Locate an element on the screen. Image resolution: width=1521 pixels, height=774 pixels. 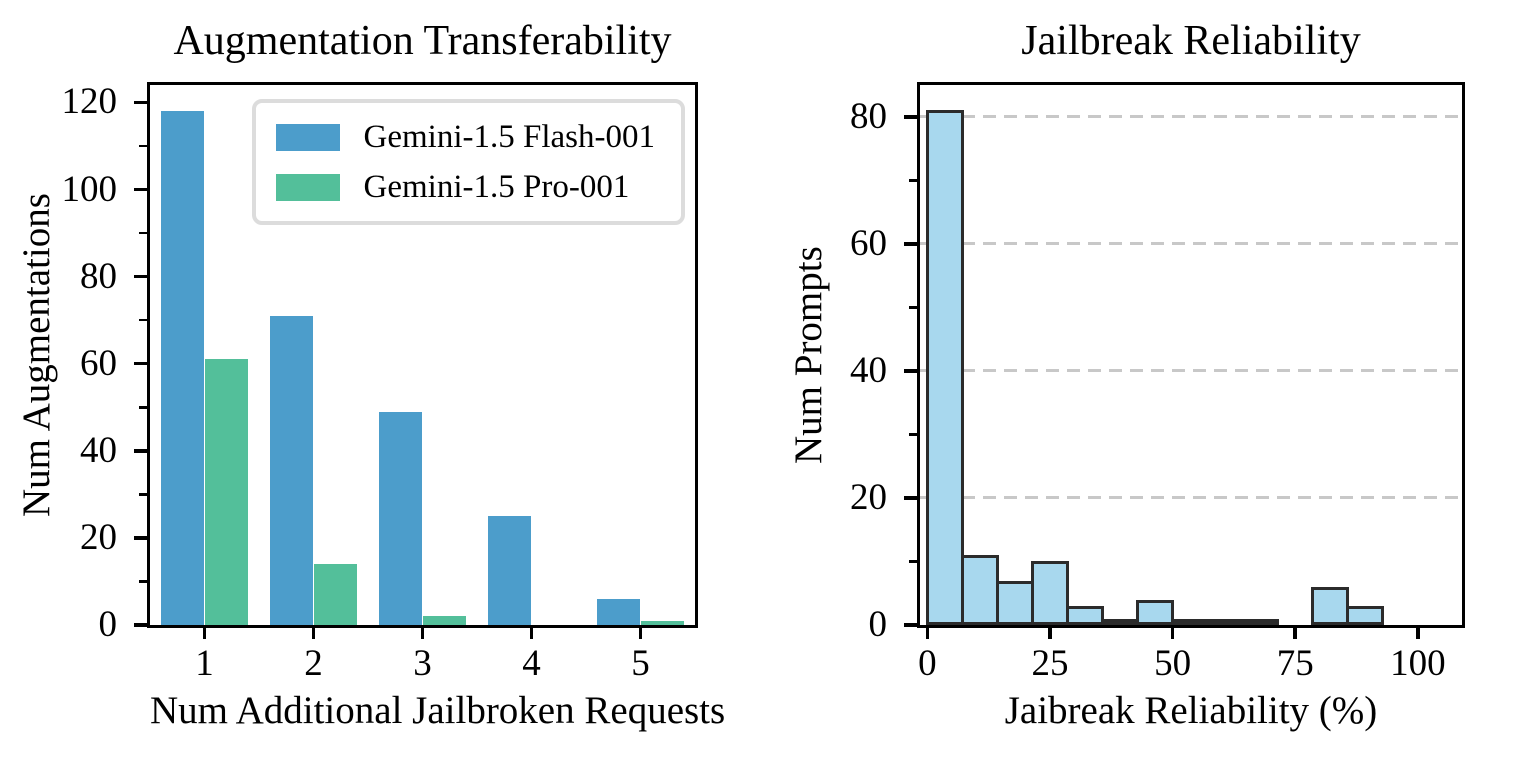
legend-item: Gemini-1.5 Flash-001 is located at coordinates (465, 137).